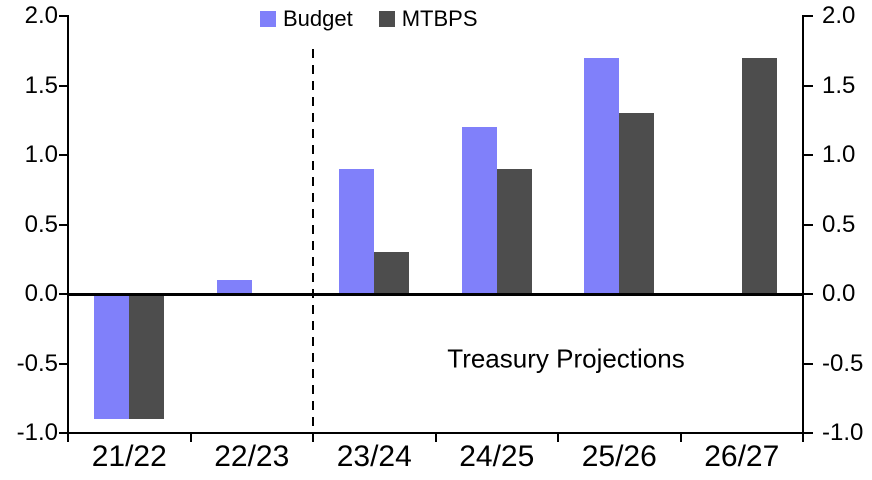 Image resolution: width=872 pixels, height=480 pixels. Describe the element at coordinates (41, 154) in the screenshot. I see `y-tick-label-left: 1.0` at that location.